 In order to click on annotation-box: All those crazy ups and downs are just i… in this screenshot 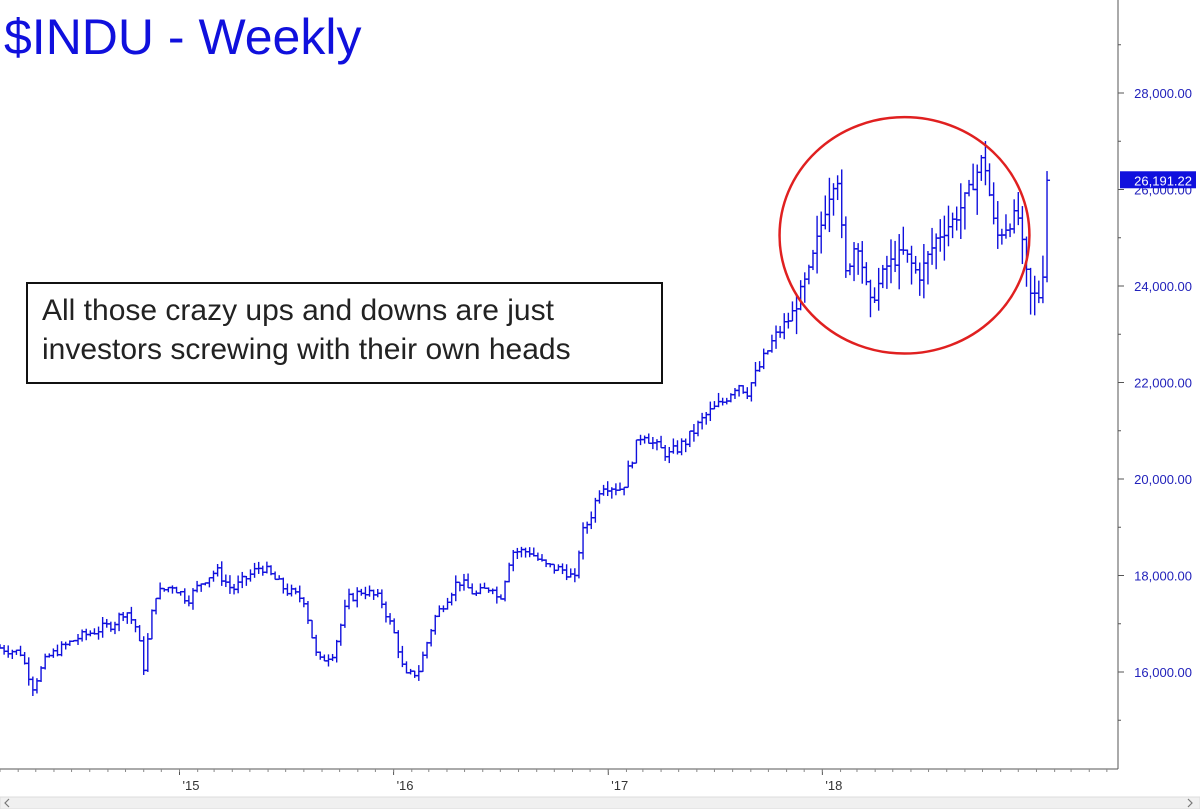, I will do `click(344, 333)`.